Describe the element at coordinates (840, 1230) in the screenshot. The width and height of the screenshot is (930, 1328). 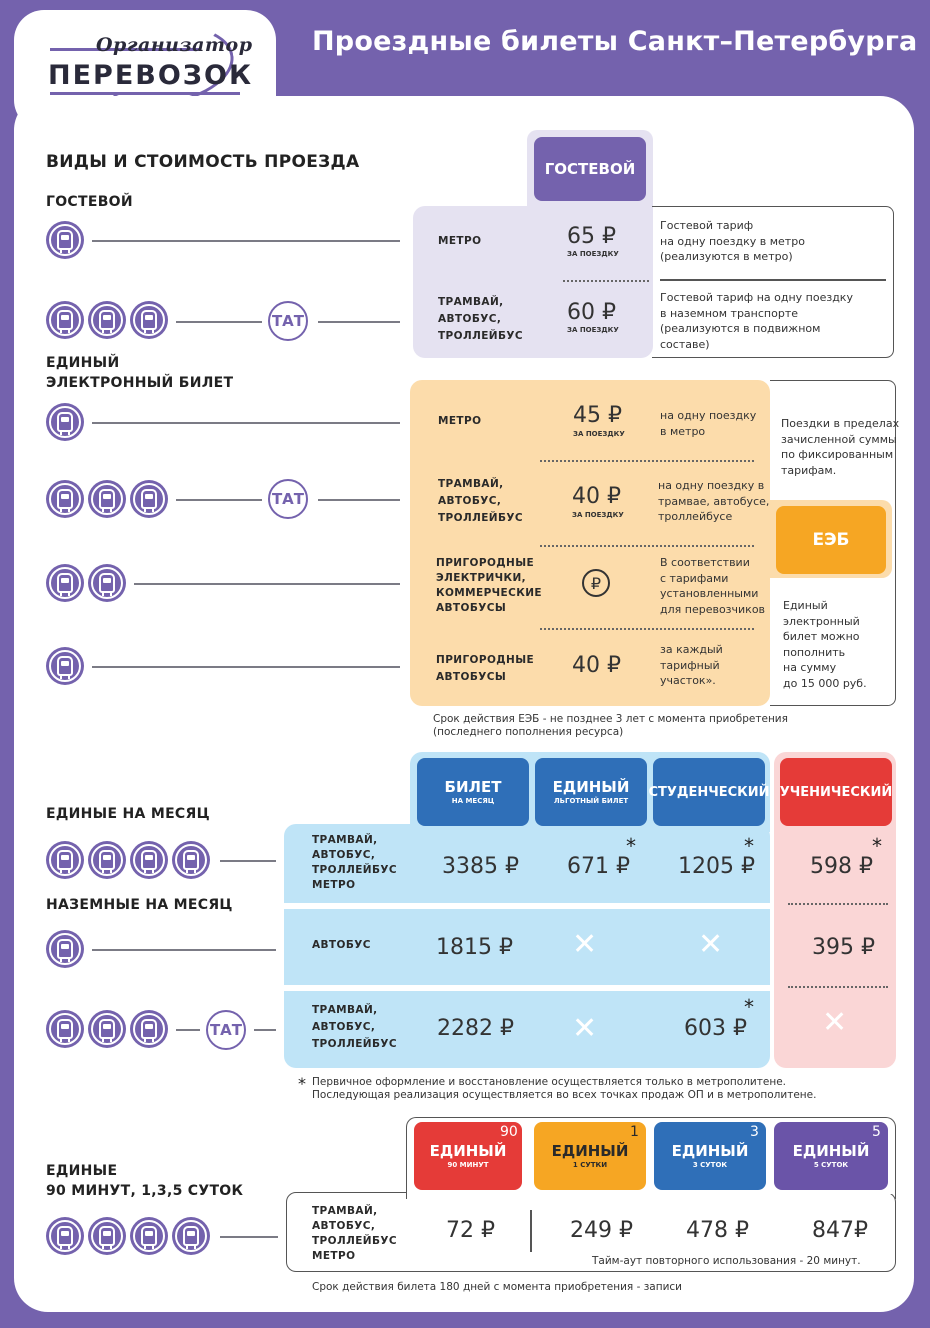
I see `daily-5days-price: 847₽` at that location.